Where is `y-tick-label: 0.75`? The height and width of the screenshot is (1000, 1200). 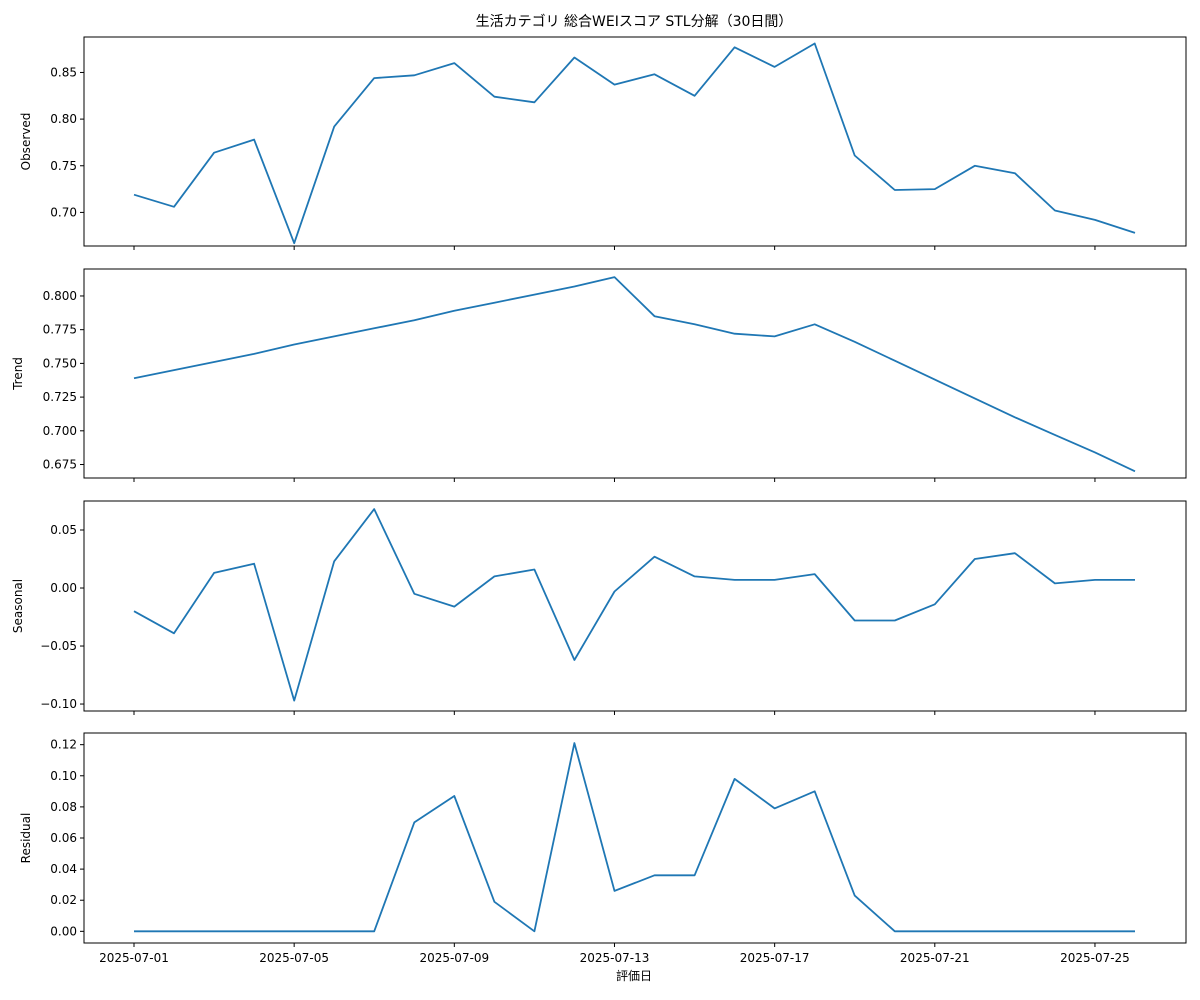 y-tick-label: 0.75 is located at coordinates (63, 166).